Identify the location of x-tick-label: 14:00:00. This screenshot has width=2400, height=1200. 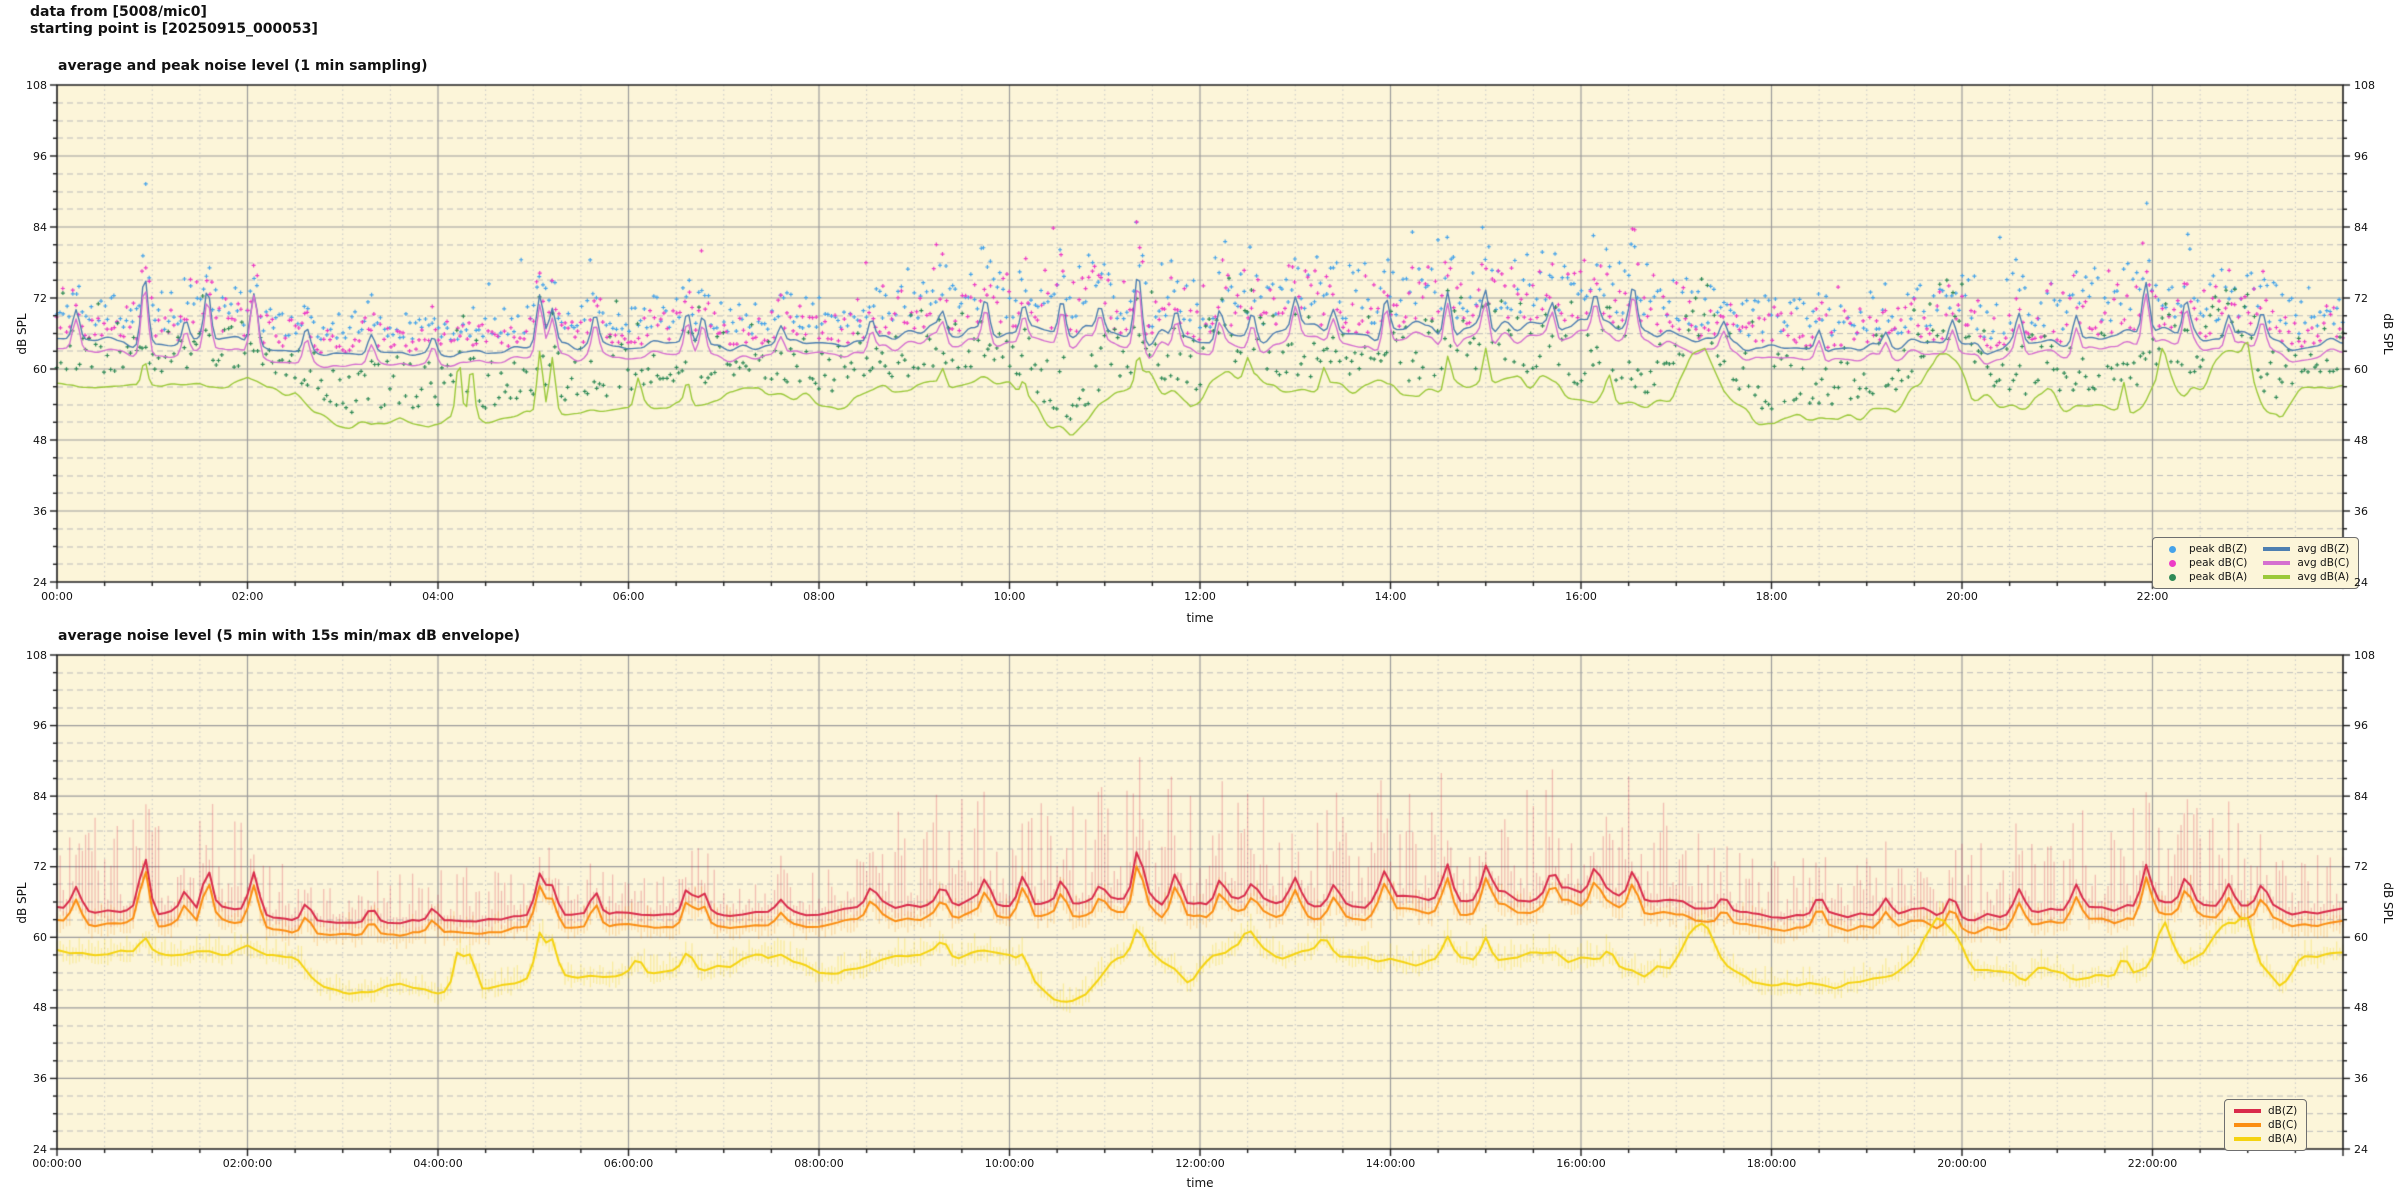
(1390, 1163).